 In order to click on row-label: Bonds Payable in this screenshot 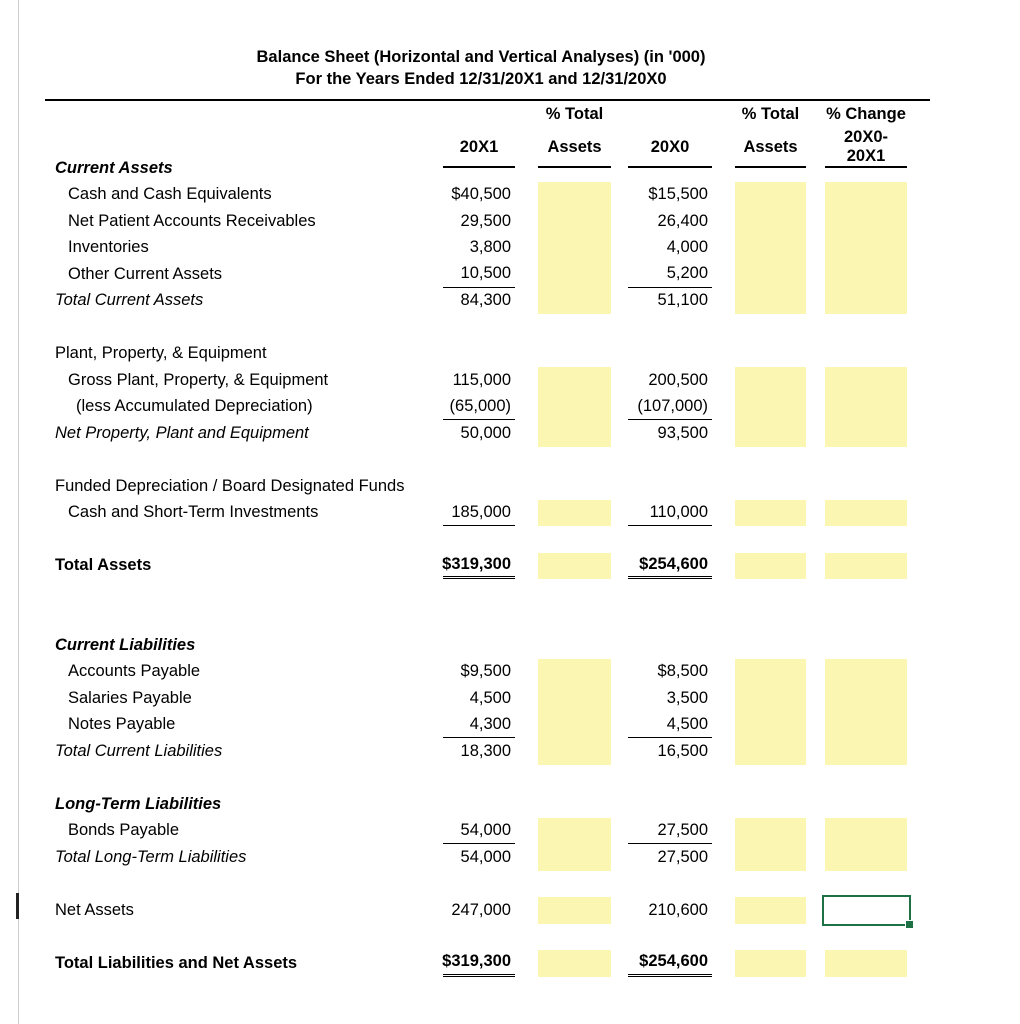, I will do `click(123, 830)`.